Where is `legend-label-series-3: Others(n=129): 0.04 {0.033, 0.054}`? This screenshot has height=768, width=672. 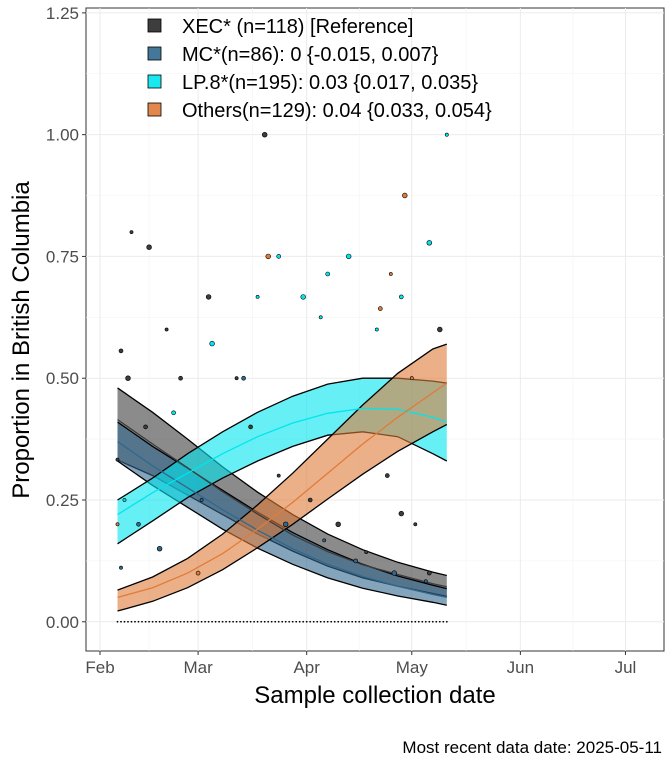 legend-label-series-3: Others(n=129): 0.04 {0.033, 0.054} is located at coordinates (337, 111).